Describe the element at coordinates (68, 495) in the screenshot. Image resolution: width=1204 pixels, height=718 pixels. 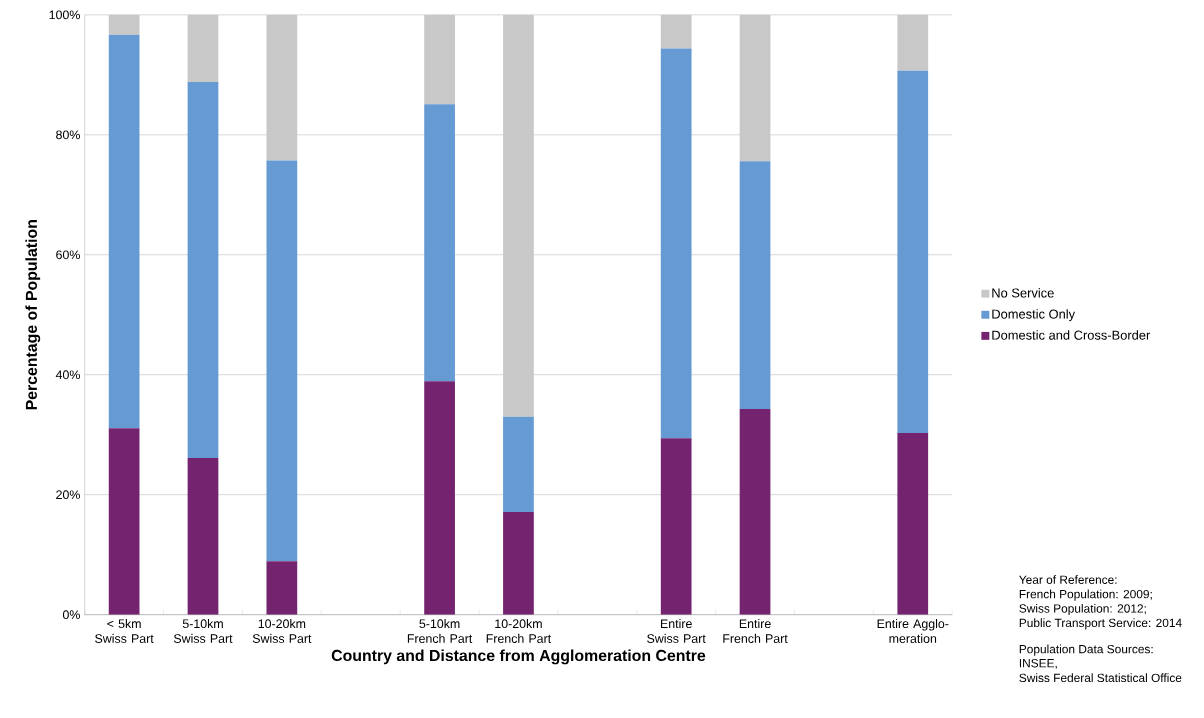
I see `y-tick-label: 20%` at that location.